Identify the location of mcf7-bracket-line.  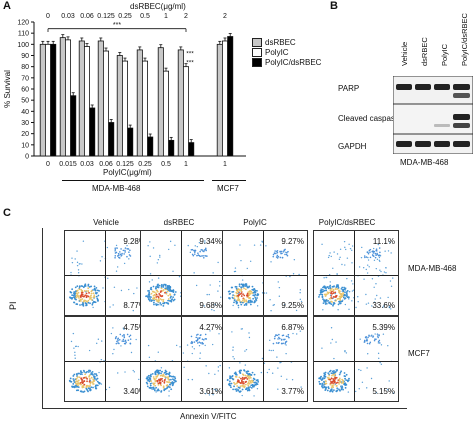
(229, 180).